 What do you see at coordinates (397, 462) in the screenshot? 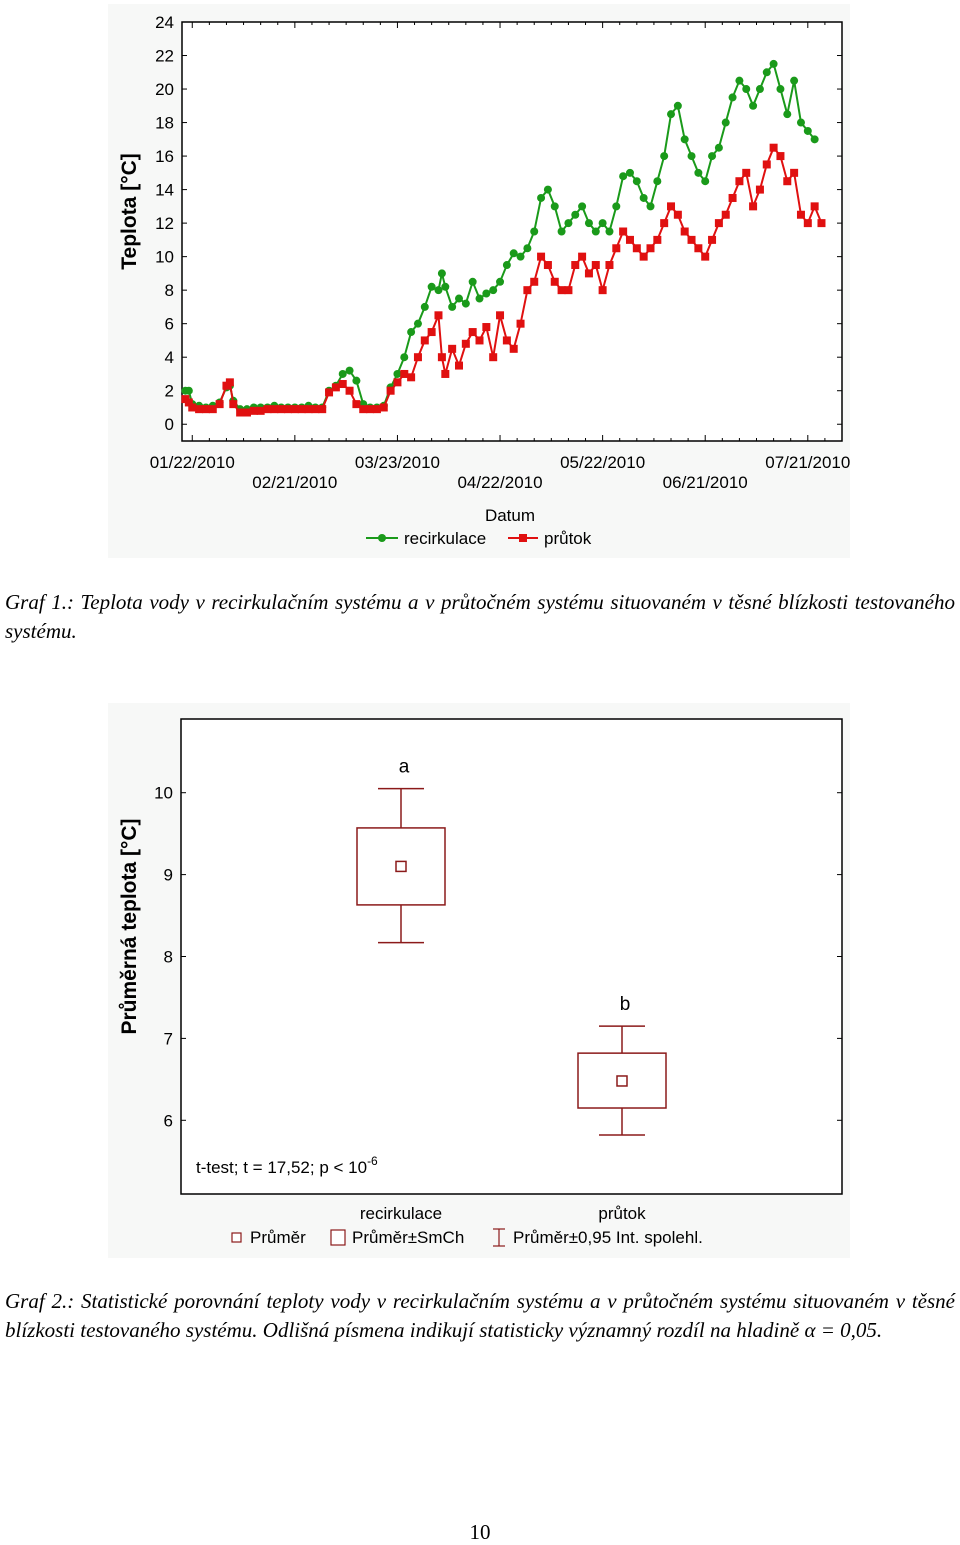
I see `x-tick-label: 03/23/2010` at bounding box center [397, 462].